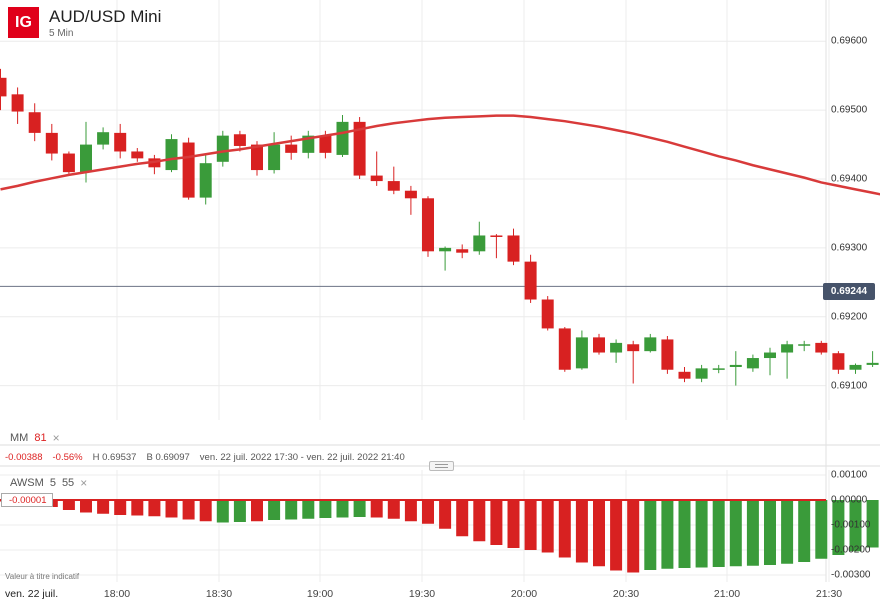 Image resolution: width=880 pixels, height=602 pixels. Describe the element at coordinates (19, 438) in the screenshot. I see `ma-label: MM` at that location.